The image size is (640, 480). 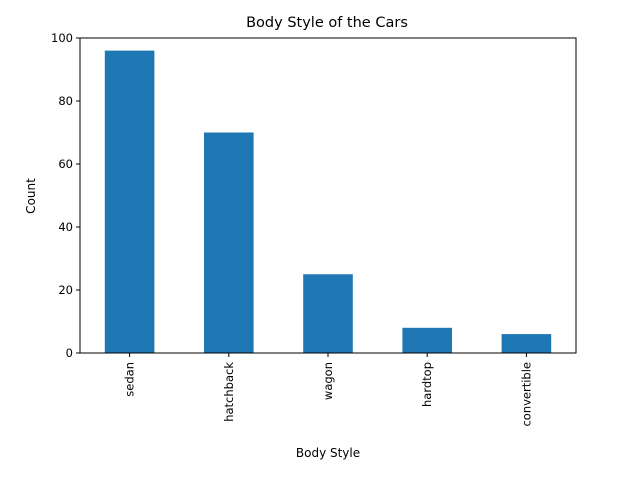 What do you see at coordinates (327, 23) in the screenshot?
I see `chart-title: Body Style of the Cars` at bounding box center [327, 23].